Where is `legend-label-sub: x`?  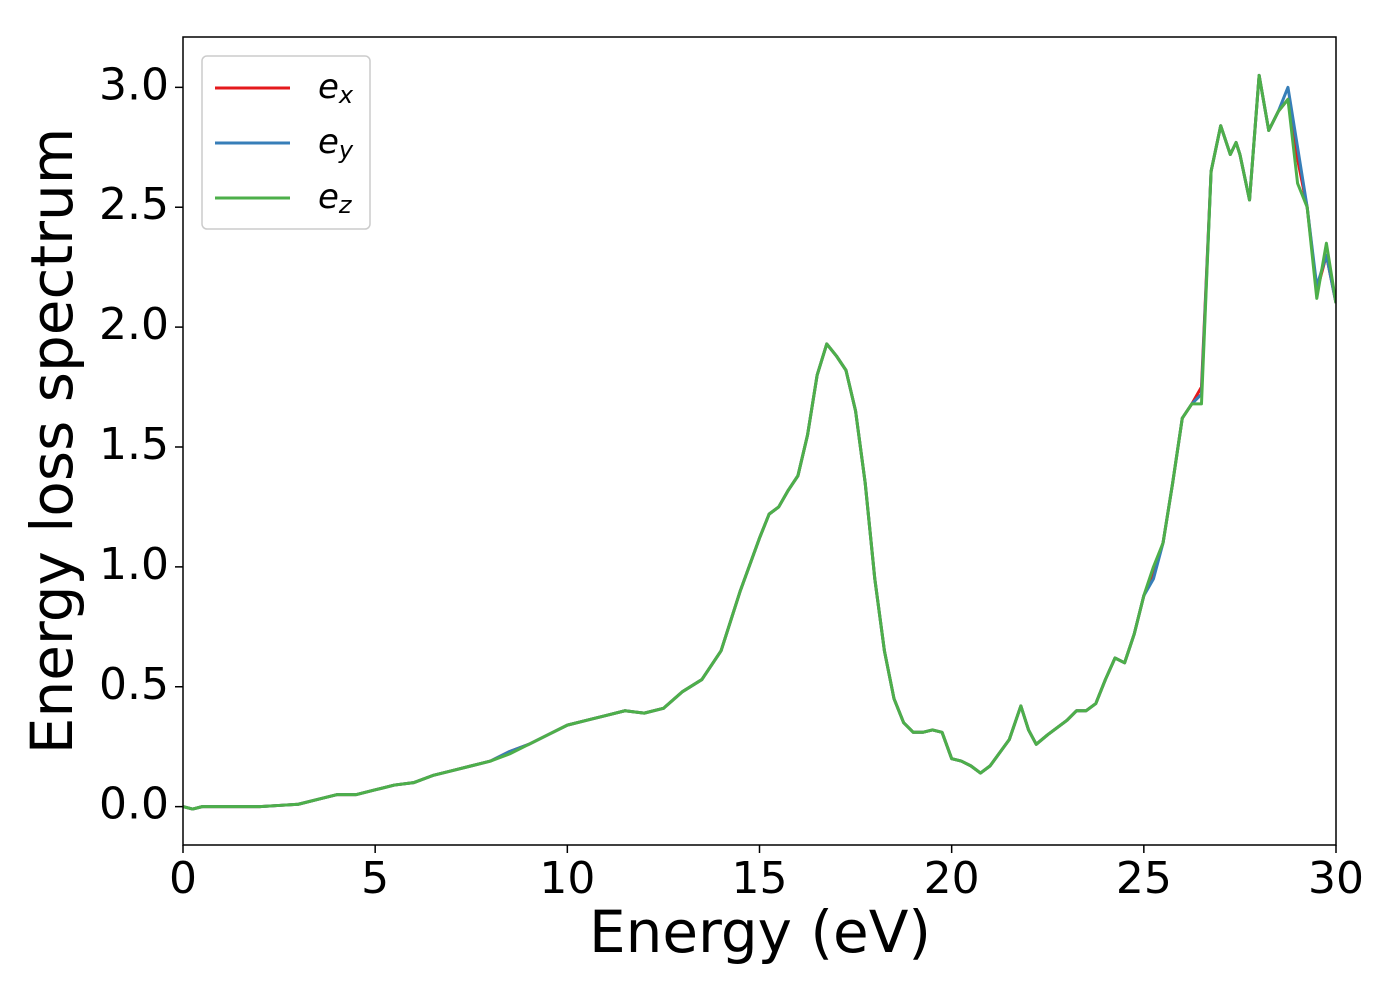
legend-label-sub: x is located at coordinates (346, 95).